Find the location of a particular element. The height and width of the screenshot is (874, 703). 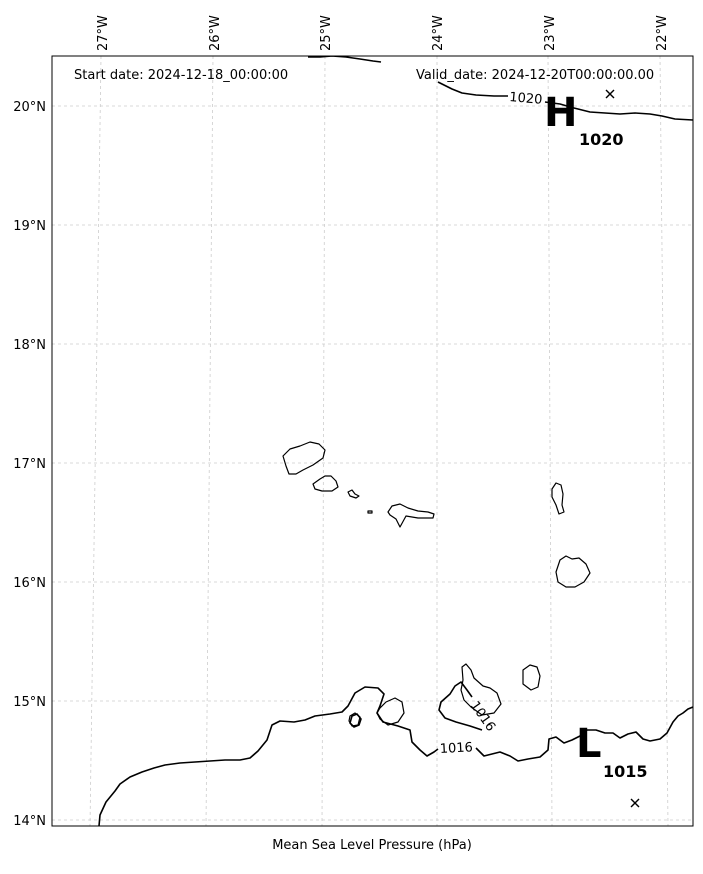

island-boa-vista is located at coordinates (573, 571).